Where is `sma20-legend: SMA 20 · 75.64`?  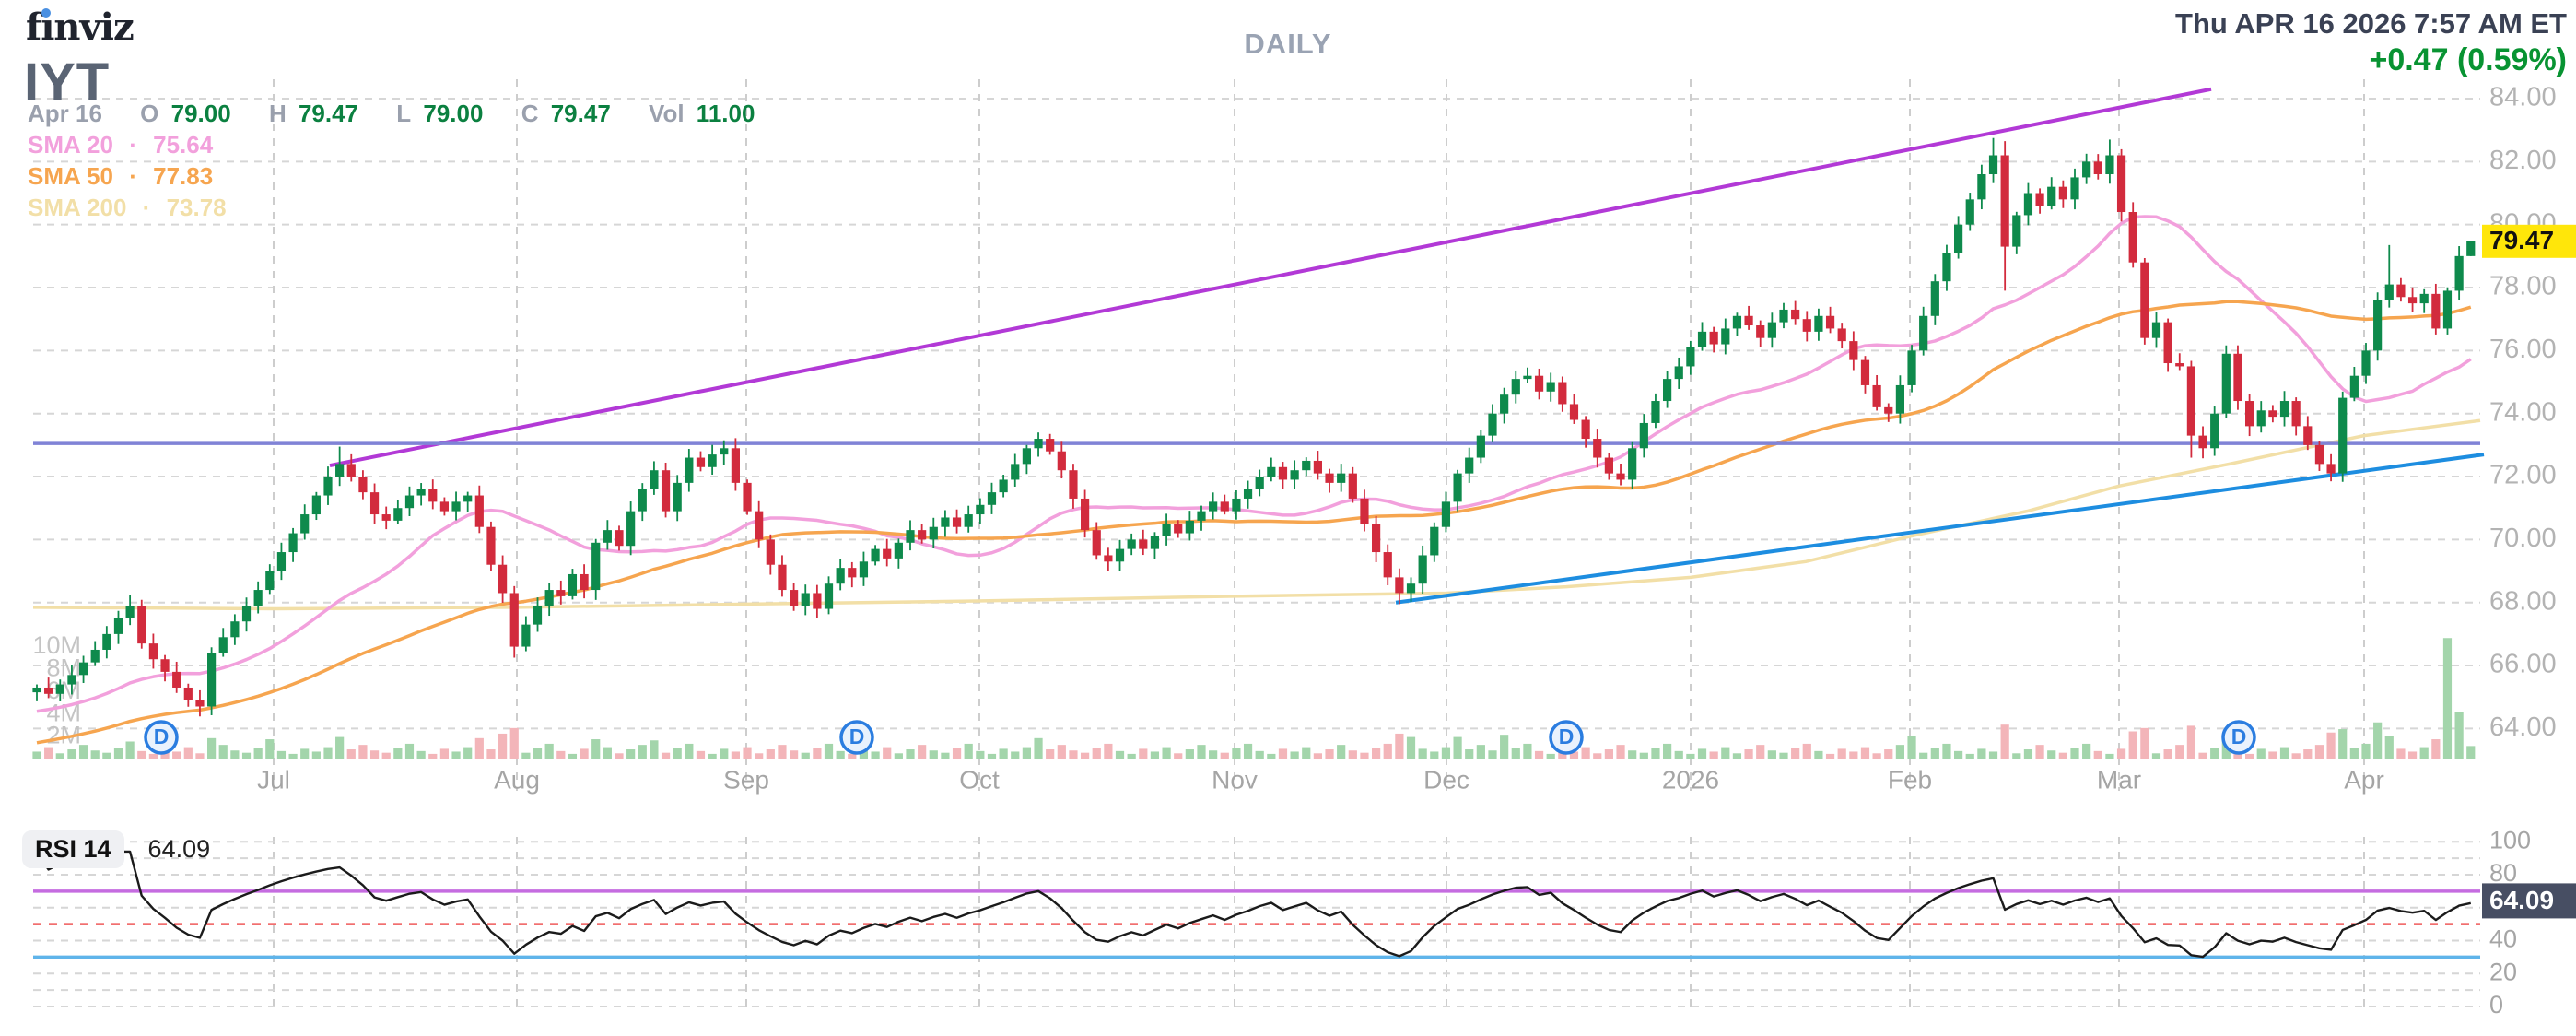
sma20-legend: SMA 20 · 75.64 is located at coordinates (125, 145).